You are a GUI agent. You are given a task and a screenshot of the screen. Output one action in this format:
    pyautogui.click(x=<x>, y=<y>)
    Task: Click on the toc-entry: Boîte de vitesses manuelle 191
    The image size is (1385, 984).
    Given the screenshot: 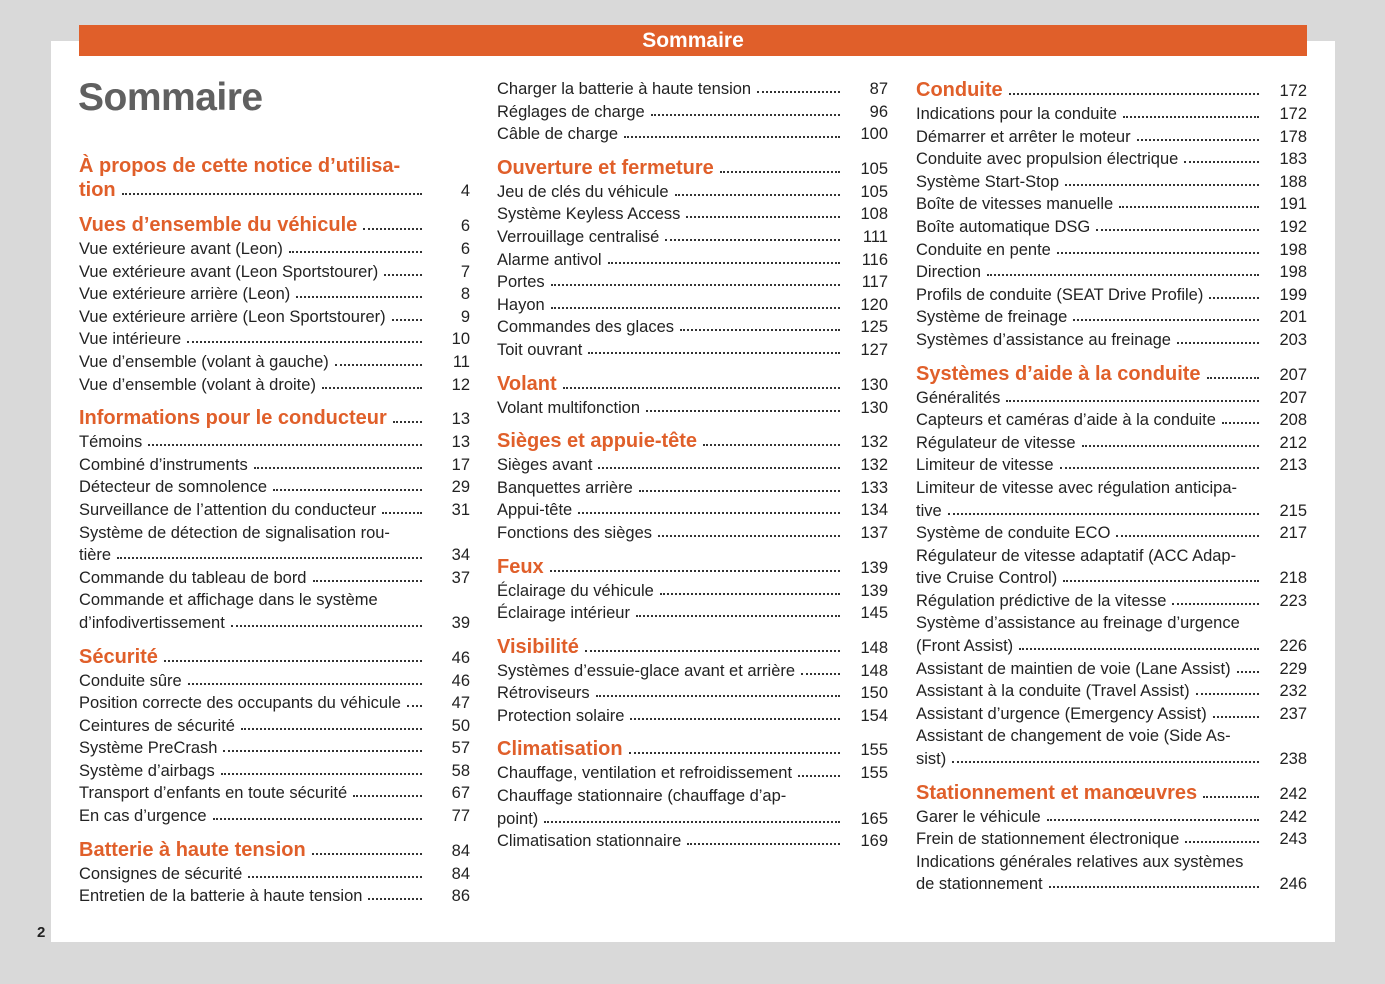 What is the action you would take?
    pyautogui.click(x=1111, y=204)
    